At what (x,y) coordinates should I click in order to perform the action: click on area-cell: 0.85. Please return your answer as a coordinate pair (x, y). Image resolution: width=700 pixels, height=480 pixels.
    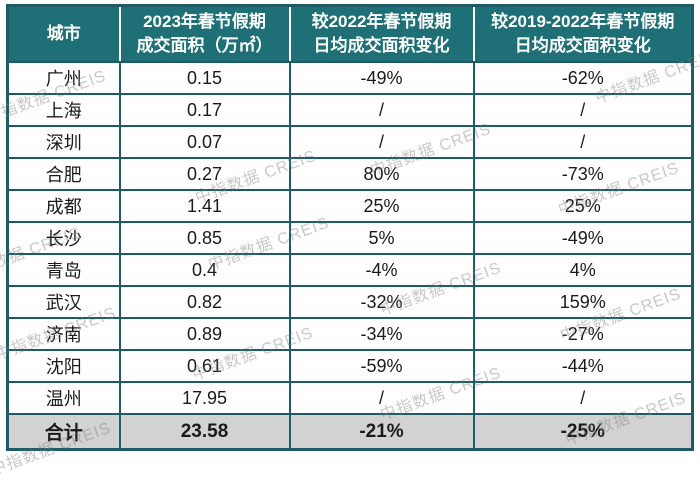
    Looking at the image, I should click on (204, 238).